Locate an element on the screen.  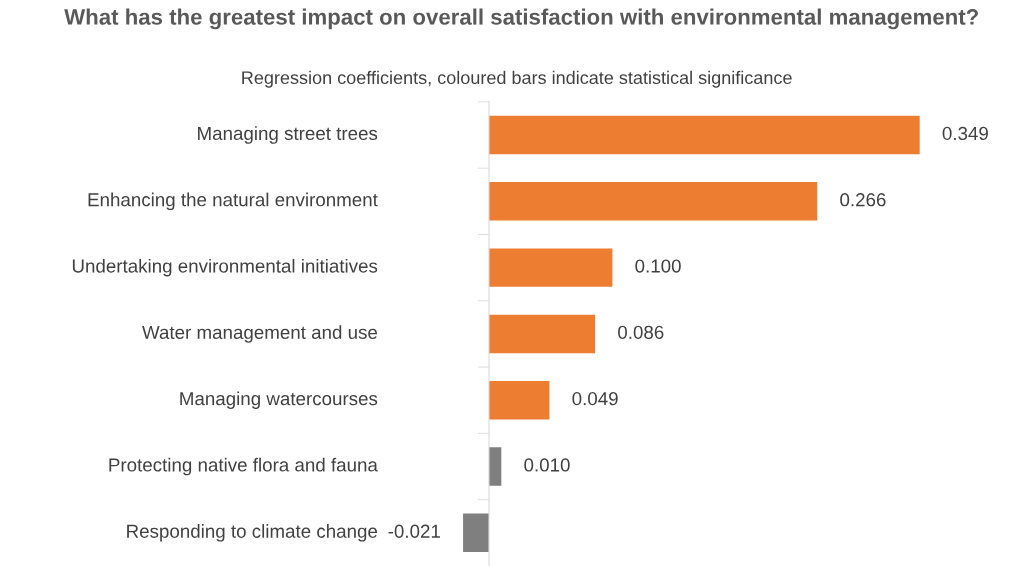
data-label: 0.010 is located at coordinates (547, 465).